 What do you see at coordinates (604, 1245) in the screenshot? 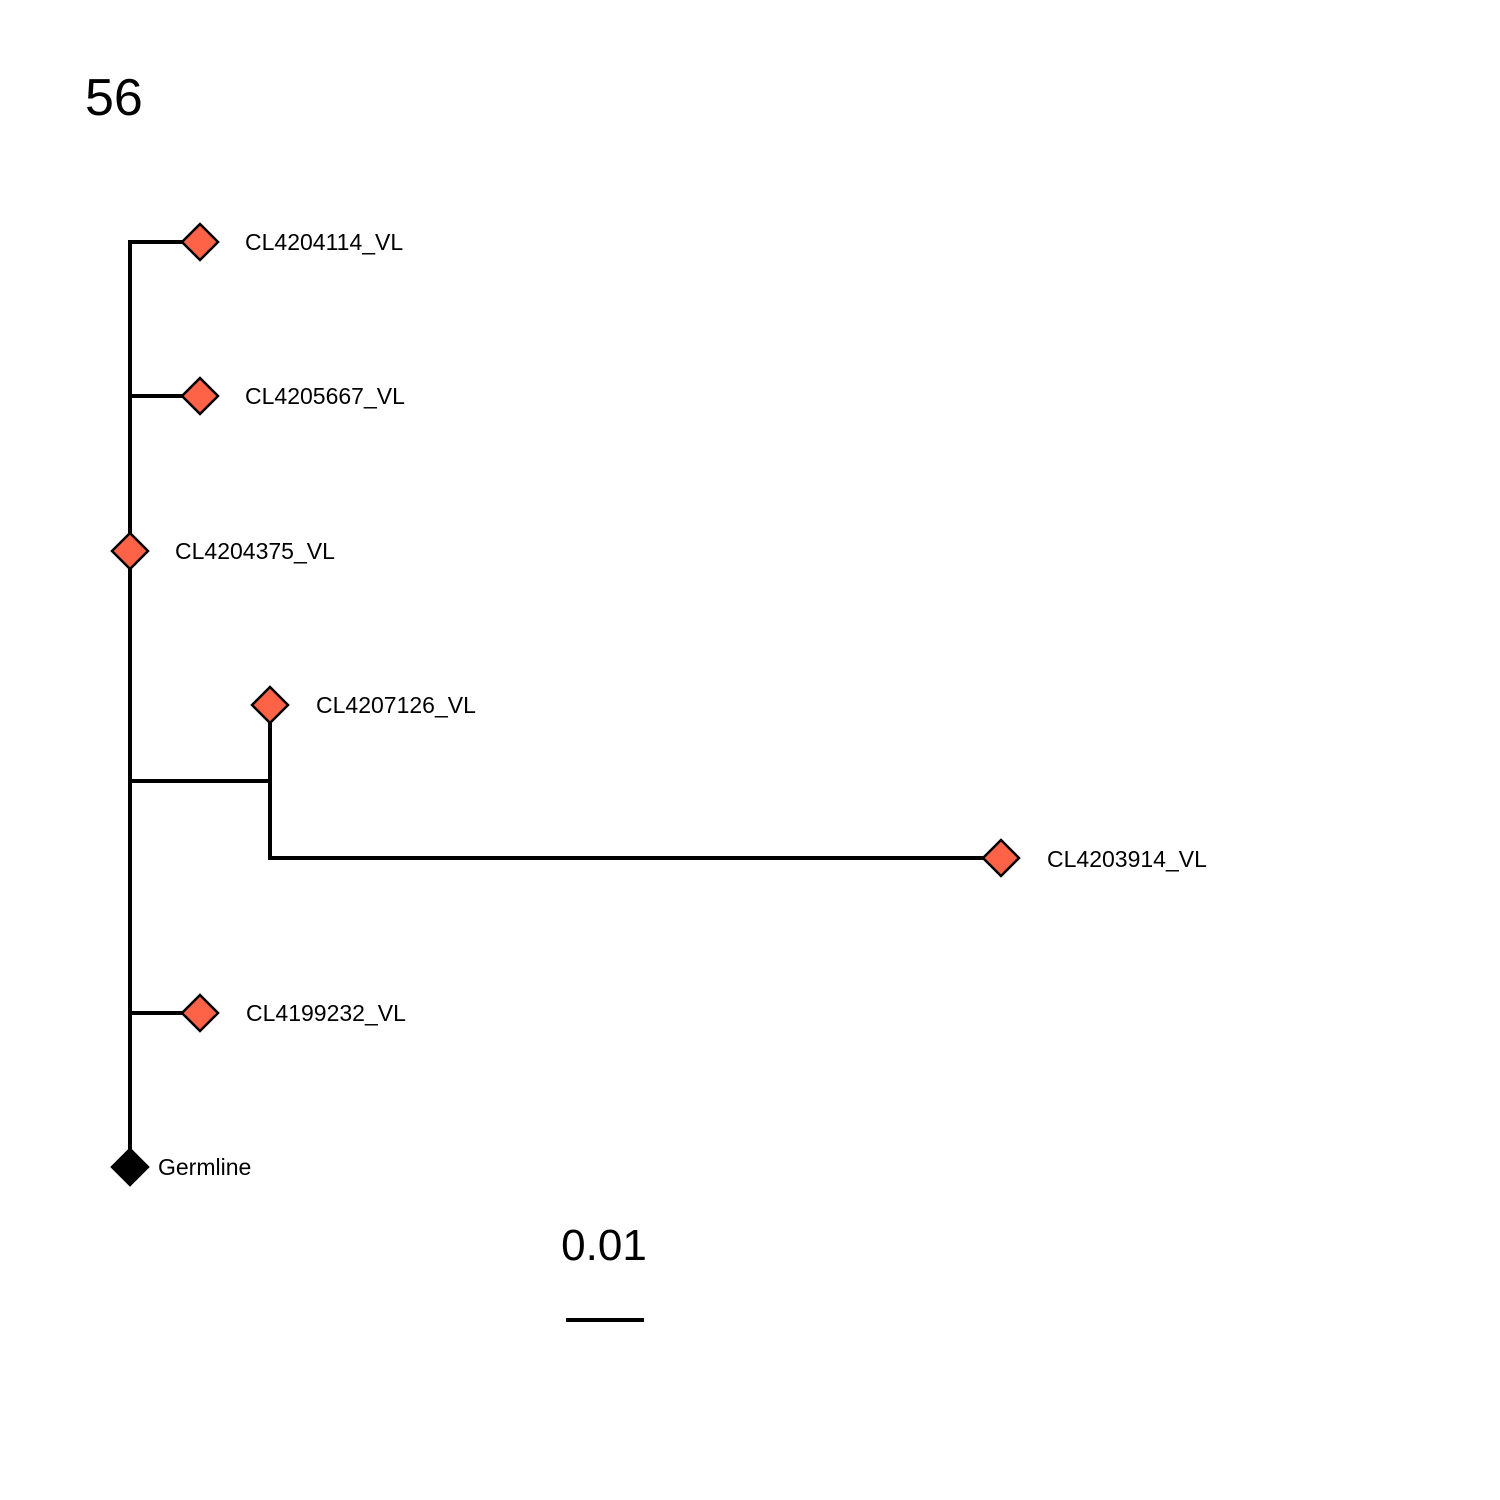
I see `scale-bar-label: 0.01` at bounding box center [604, 1245].